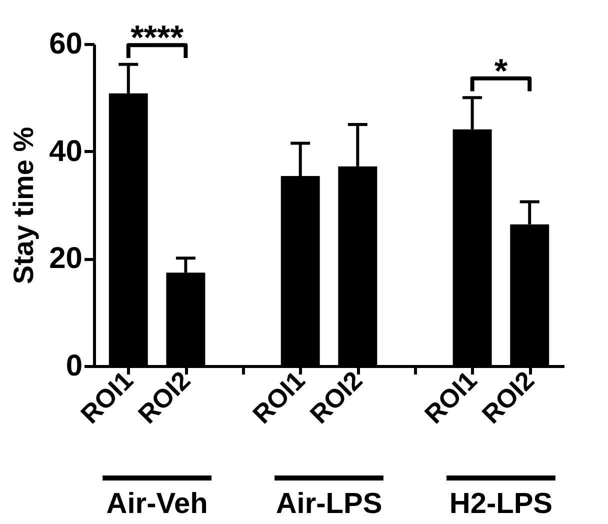 The image size is (608, 524). Describe the element at coordinates (329, 504) in the screenshot. I see `text: Air-LPS` at that location.